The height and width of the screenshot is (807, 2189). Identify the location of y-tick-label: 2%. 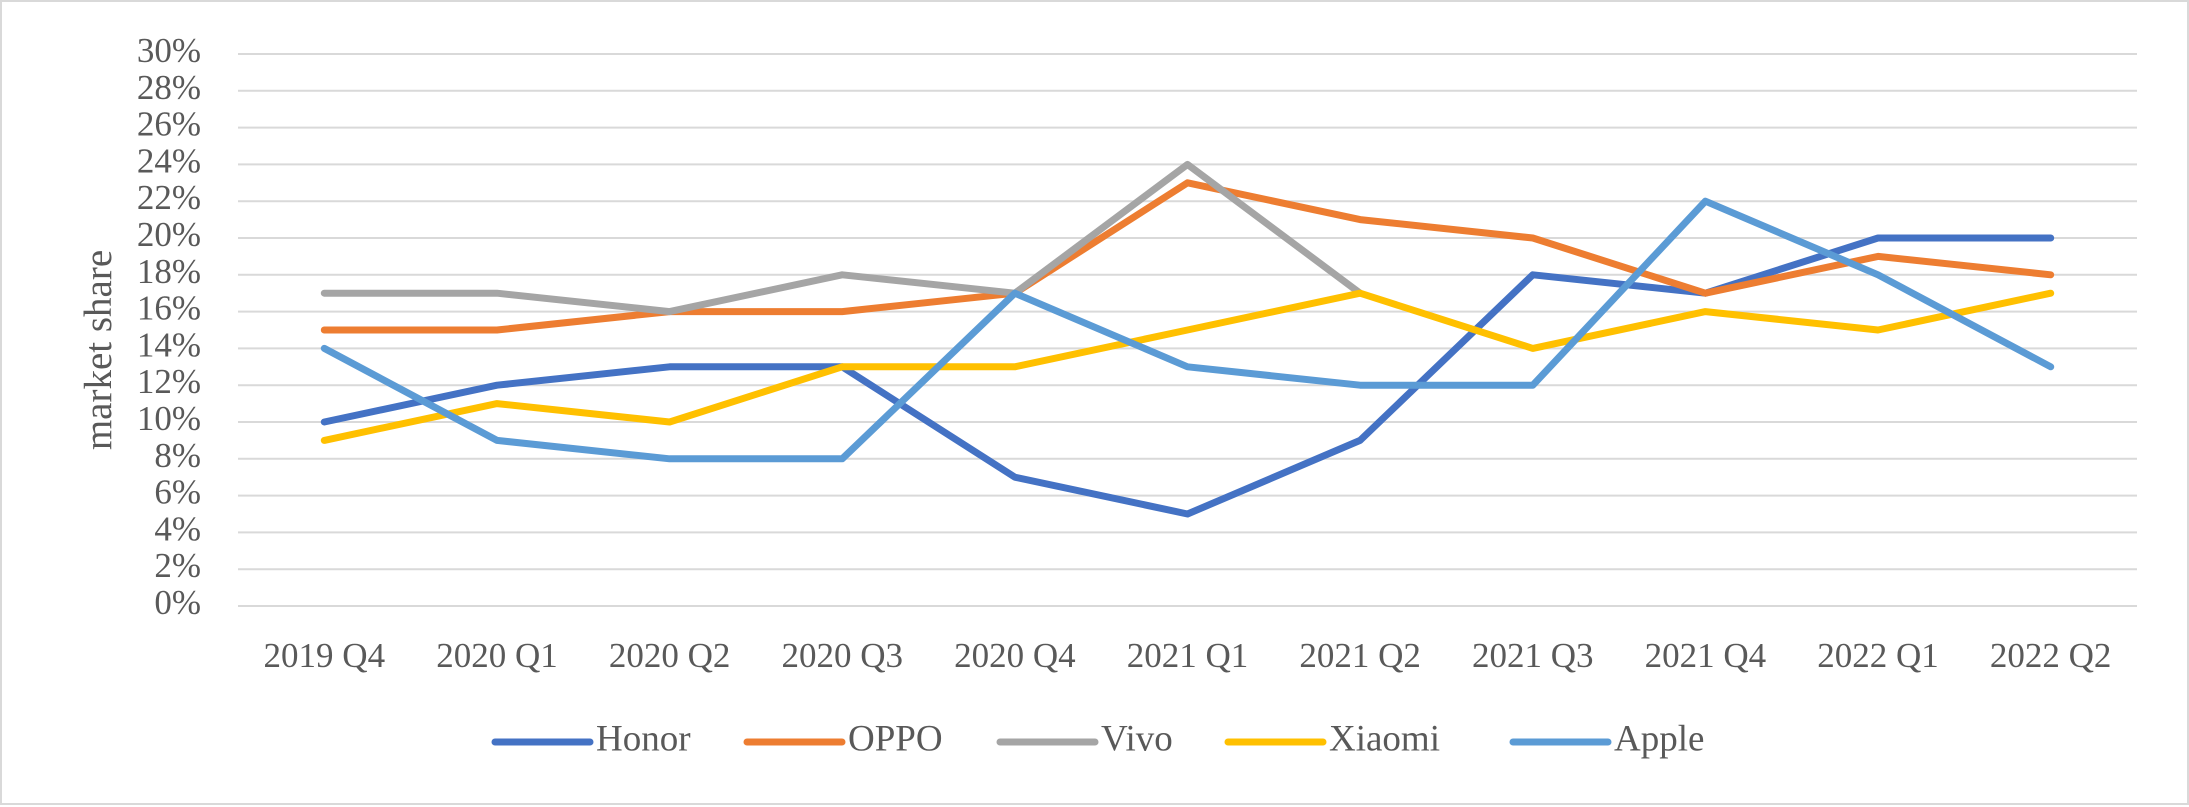
(177, 565).